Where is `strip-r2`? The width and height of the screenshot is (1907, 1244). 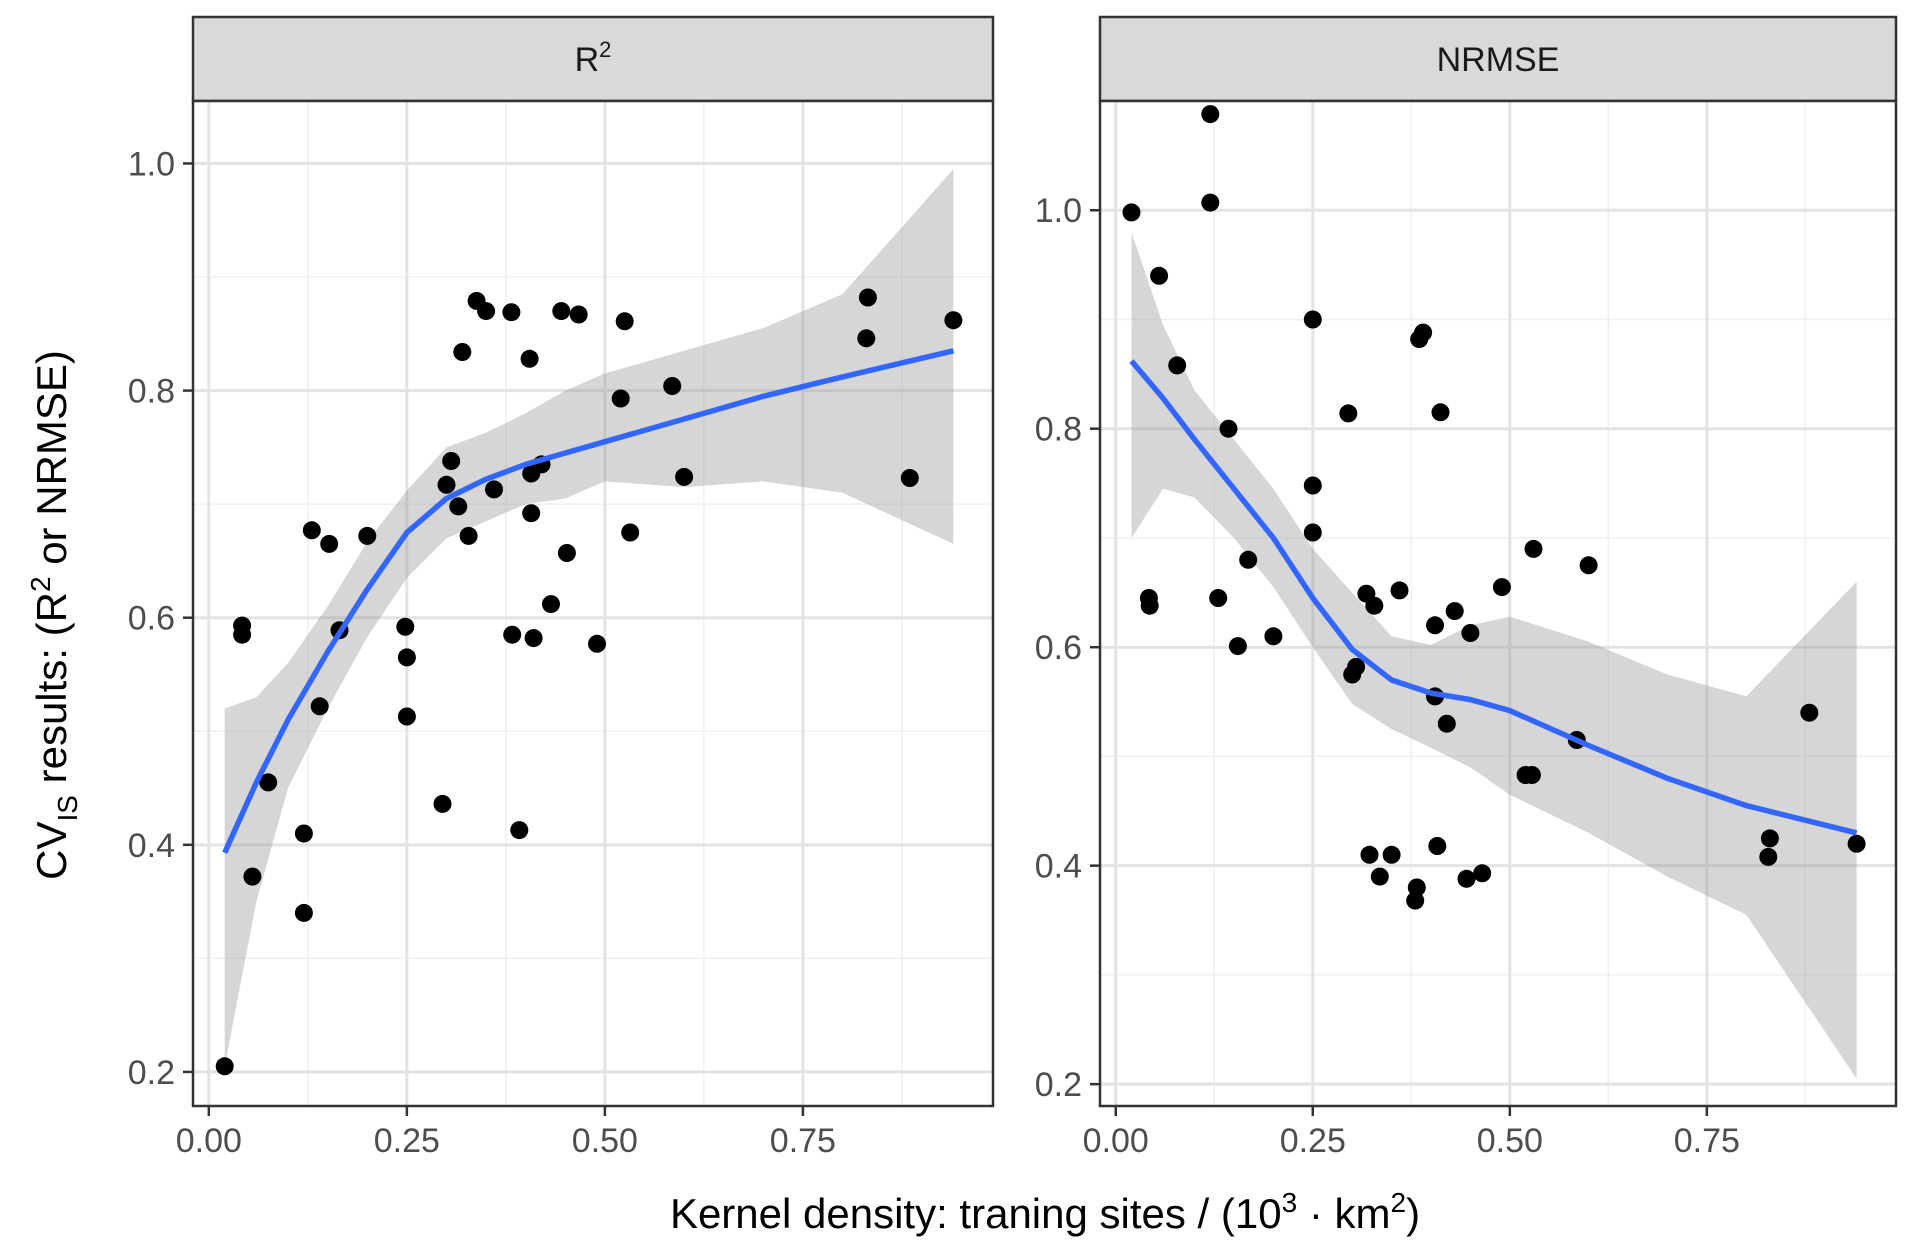 strip-r2 is located at coordinates (593, 59).